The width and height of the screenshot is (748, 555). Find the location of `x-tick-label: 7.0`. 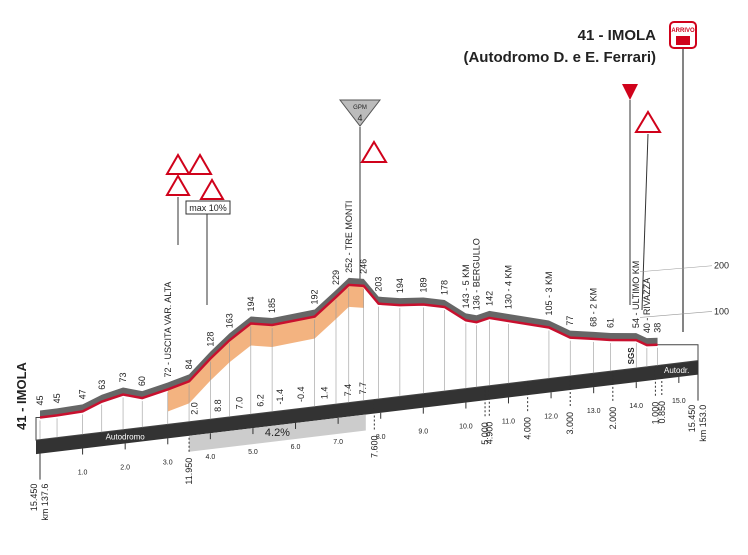

x-tick-label: 7.0 is located at coordinates (338, 442).